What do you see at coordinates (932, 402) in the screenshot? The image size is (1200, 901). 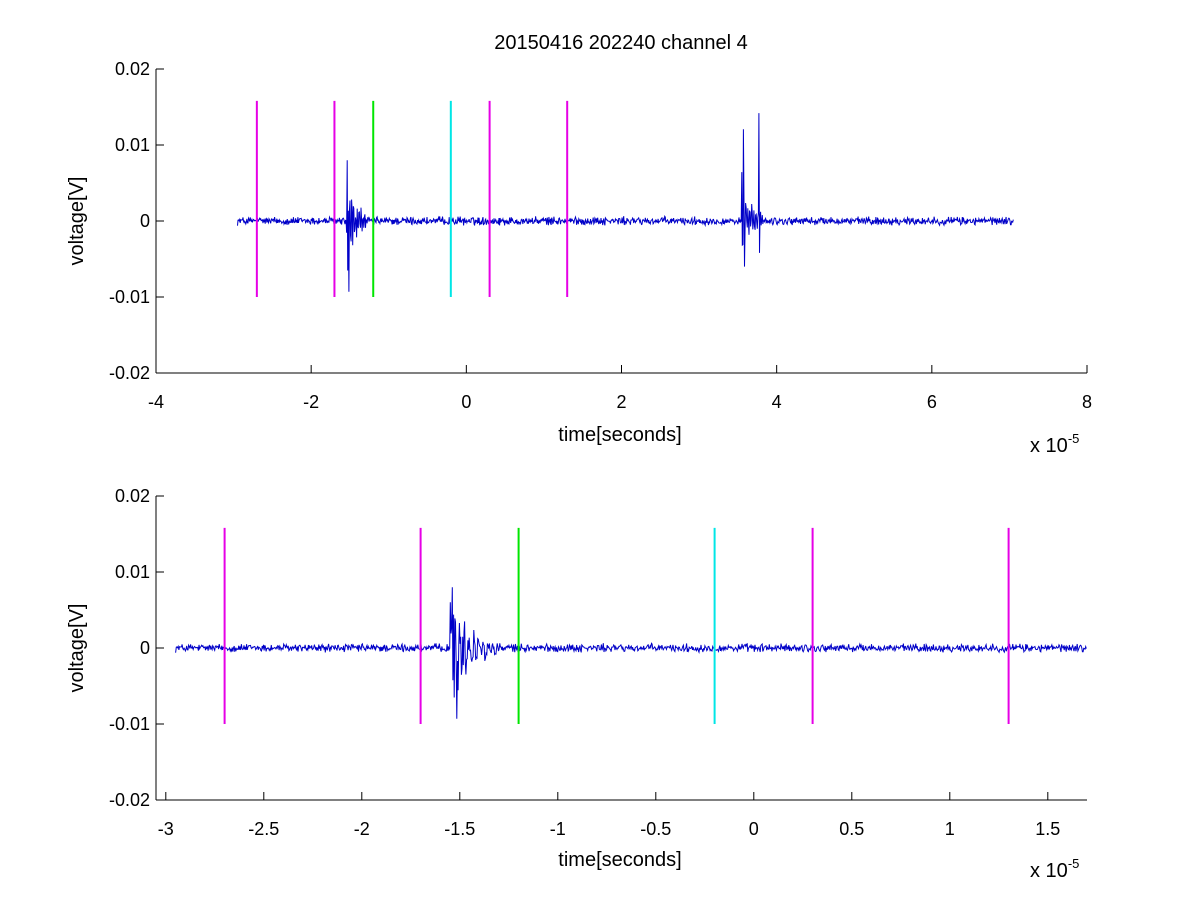 I see `x-tick-label: 6` at bounding box center [932, 402].